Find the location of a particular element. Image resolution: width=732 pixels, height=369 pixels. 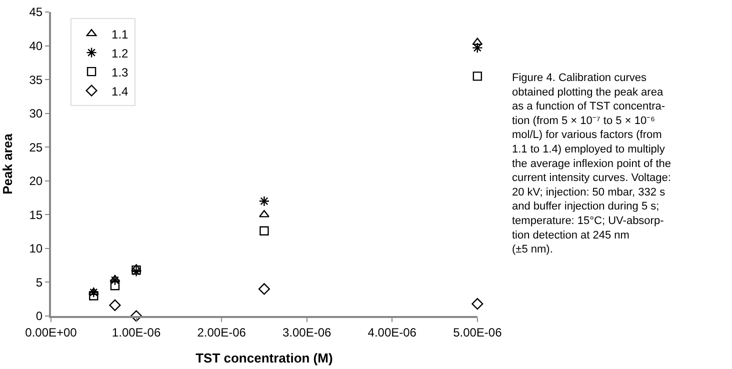

y-tick-label: 5 is located at coordinates (39, 282).